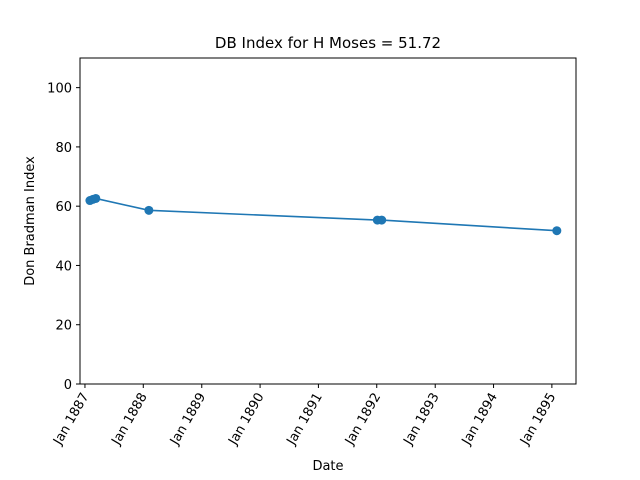 The image size is (640, 480). What do you see at coordinates (63, 207) in the screenshot?
I see `y-tick-label: 60` at bounding box center [63, 207].